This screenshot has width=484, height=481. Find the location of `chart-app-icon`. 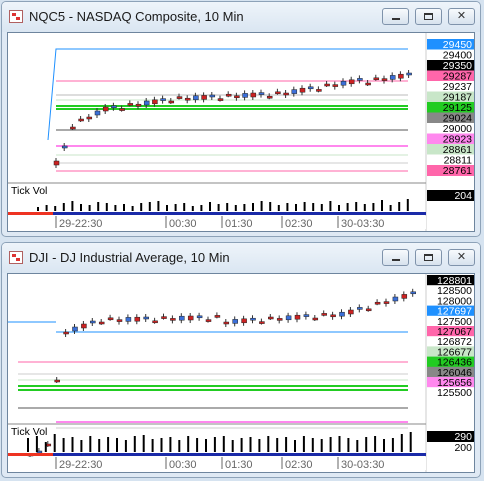

chart-app-icon is located at coordinates (16, 16).